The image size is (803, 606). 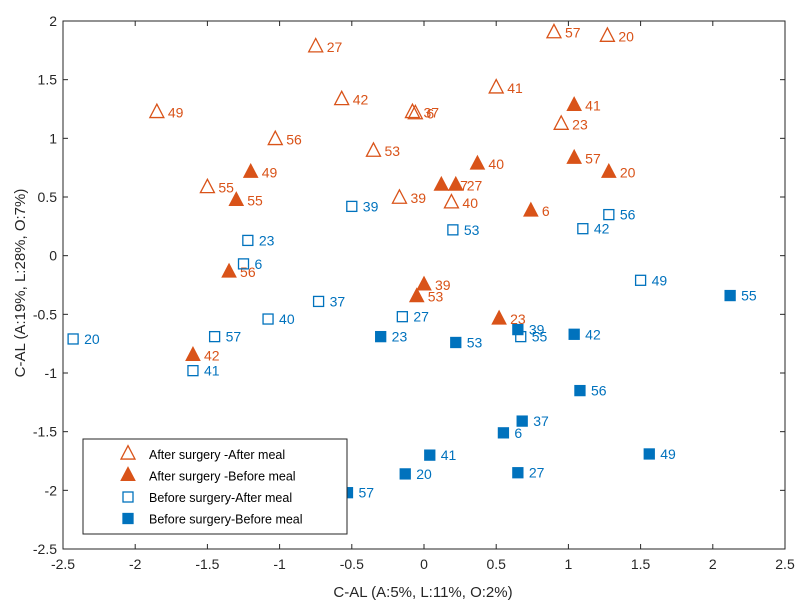 I want to click on x-tick-label: 0, so click(x=424, y=564).